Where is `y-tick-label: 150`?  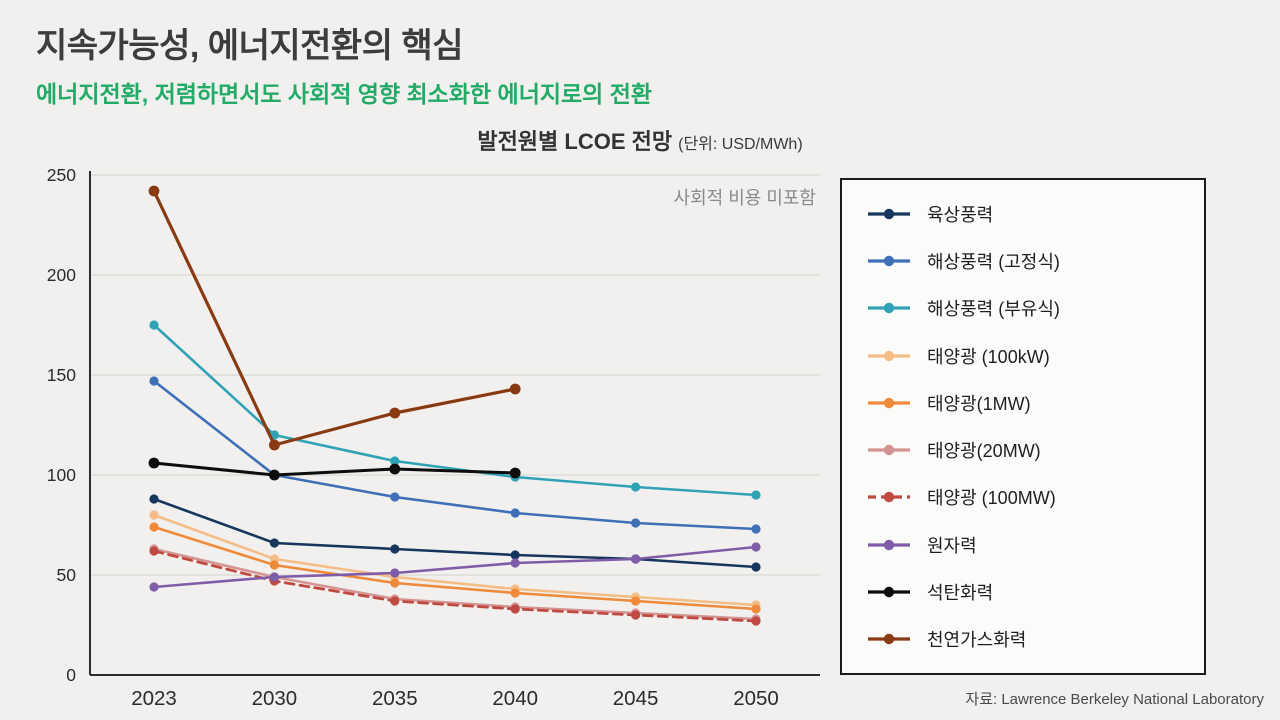 y-tick-label: 150 is located at coordinates (61, 375).